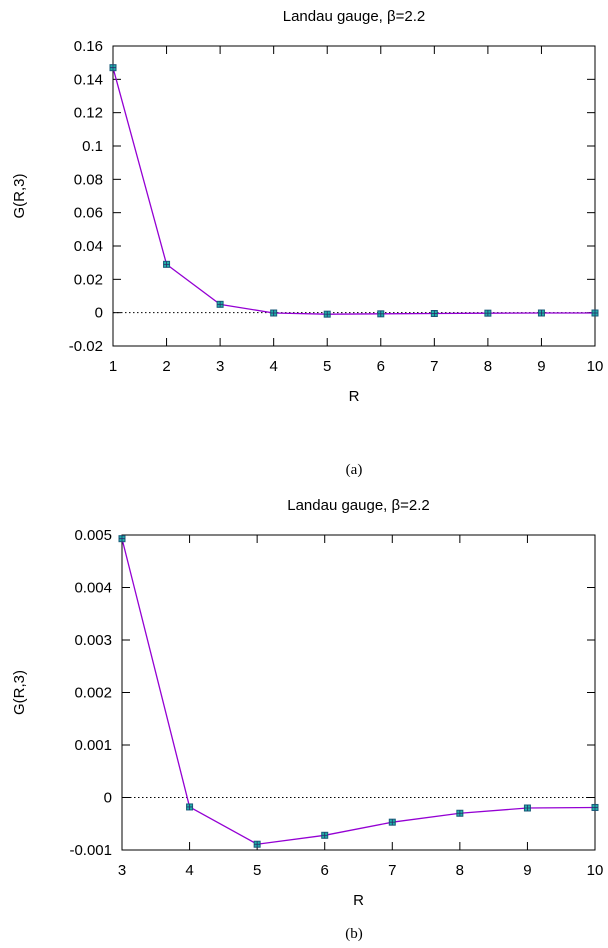 This screenshot has width=608, height=948. Describe the element at coordinates (88, 246) in the screenshot. I see `y-tick-label: 0.04` at that location.